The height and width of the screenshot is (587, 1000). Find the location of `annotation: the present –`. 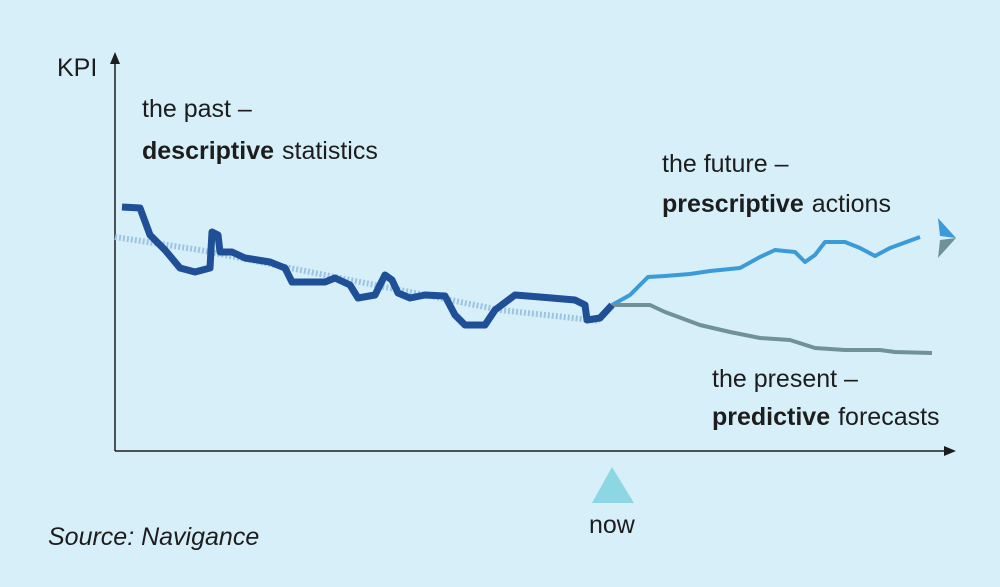

annotation: the present – is located at coordinates (785, 379).